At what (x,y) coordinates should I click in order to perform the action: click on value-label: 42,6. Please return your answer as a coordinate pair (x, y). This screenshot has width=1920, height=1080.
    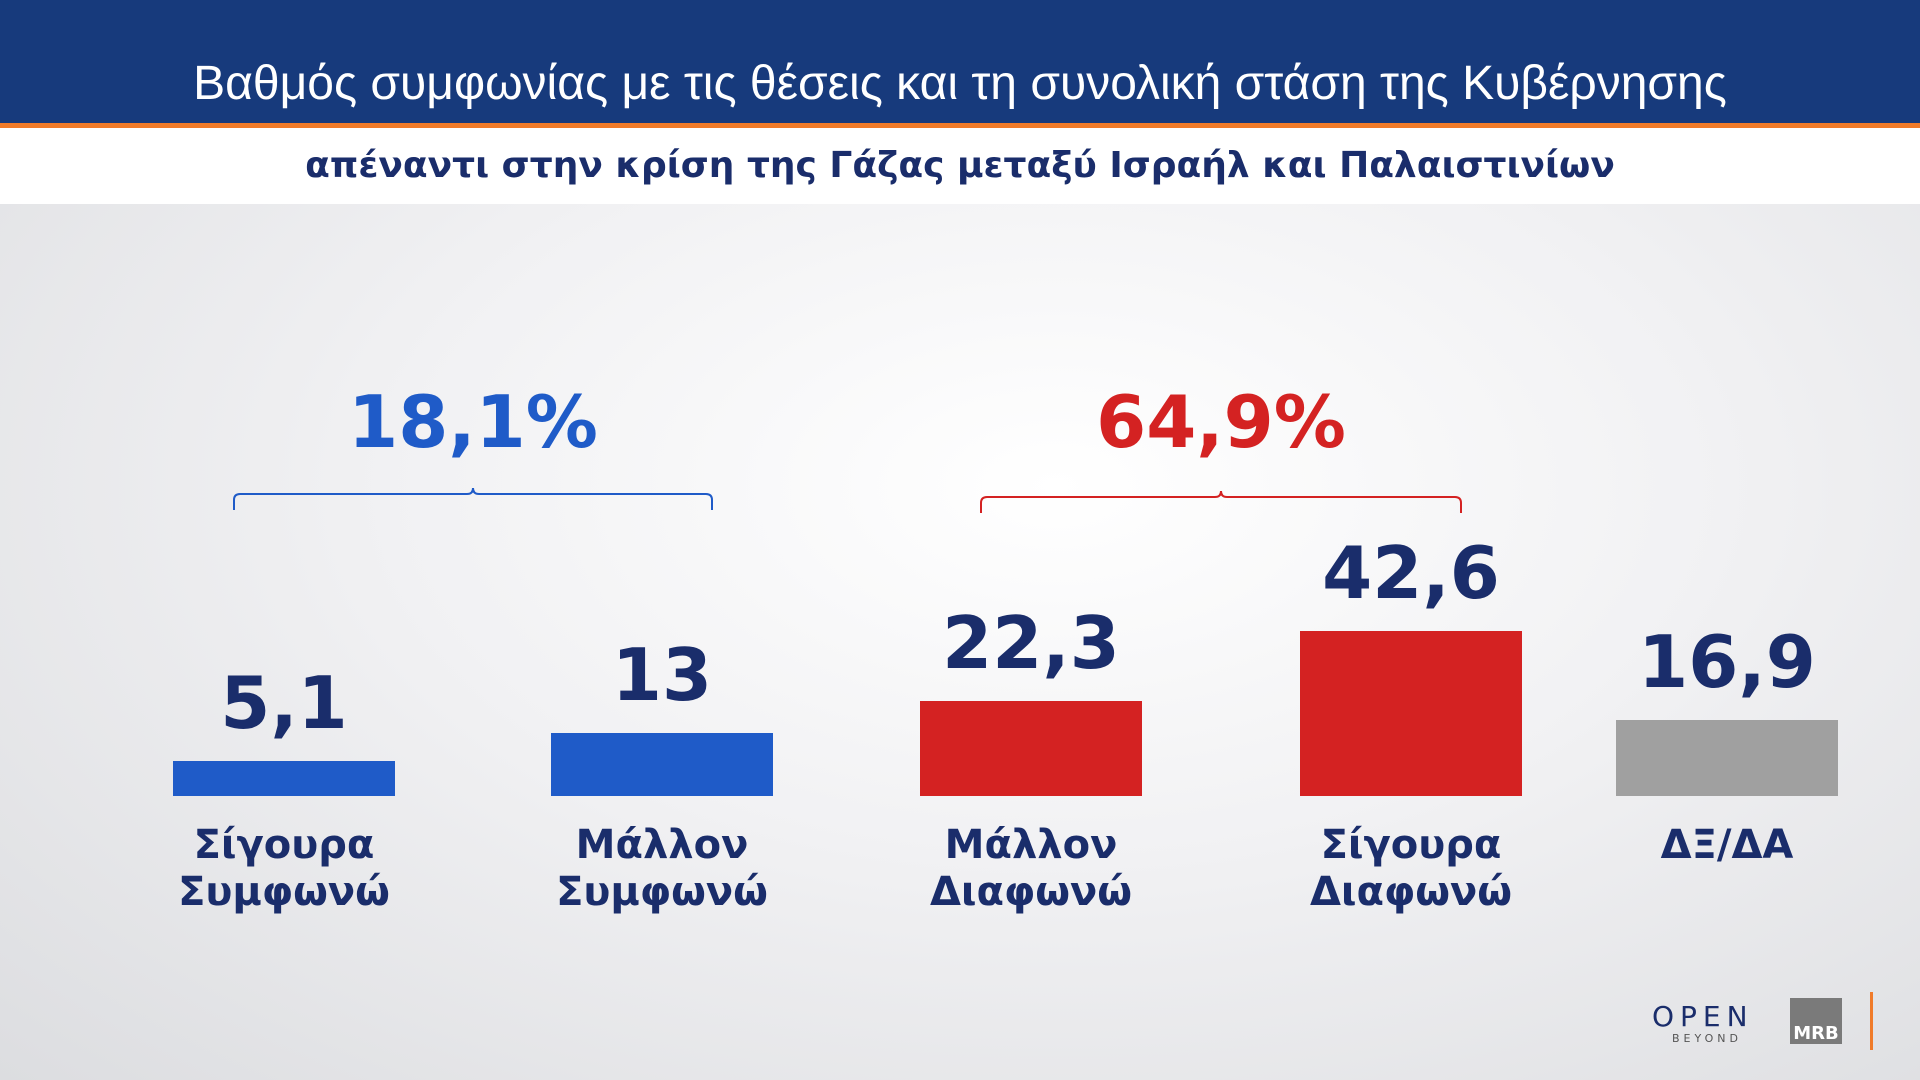
    Looking at the image, I should click on (1411, 572).